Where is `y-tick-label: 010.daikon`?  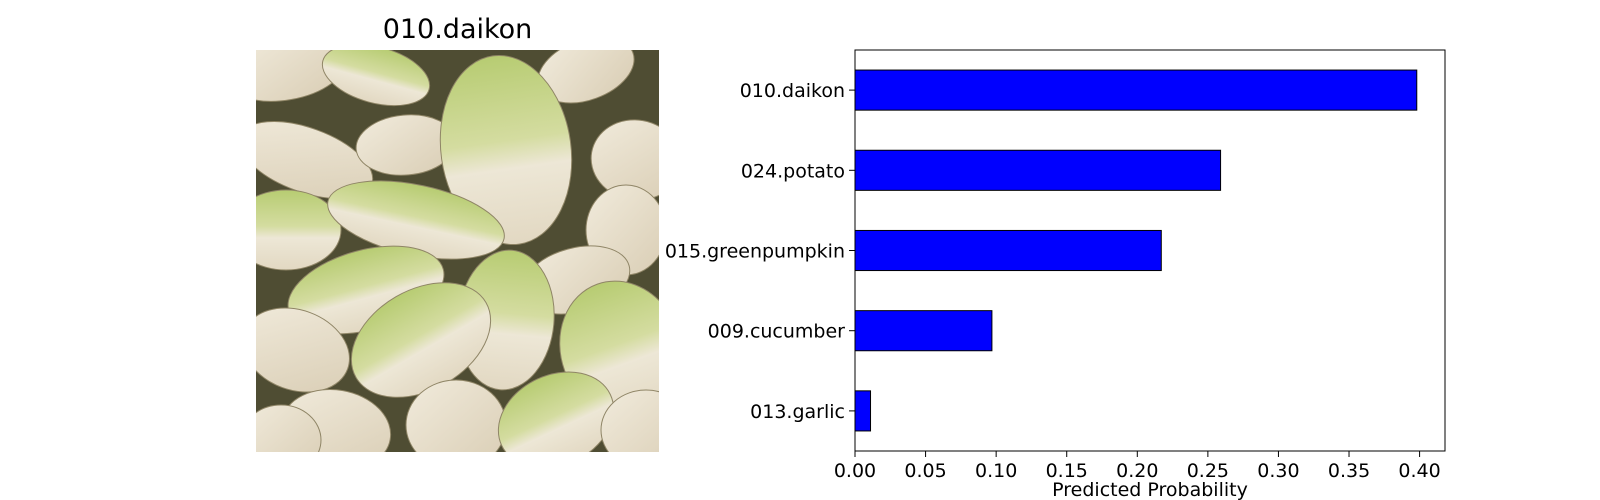
y-tick-label: 010.daikon is located at coordinates (792, 91).